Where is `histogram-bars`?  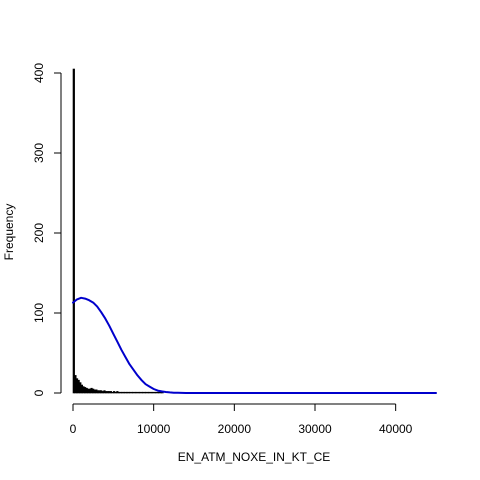 histogram-bars is located at coordinates (118, 231).